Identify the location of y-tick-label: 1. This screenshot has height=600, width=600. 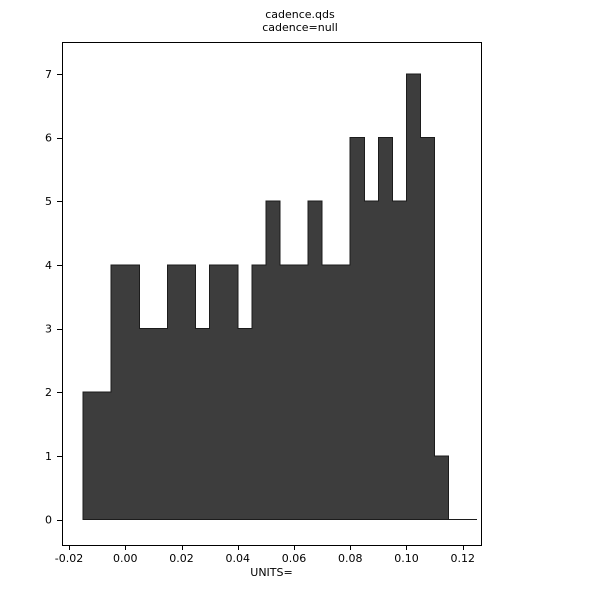
(48, 456).